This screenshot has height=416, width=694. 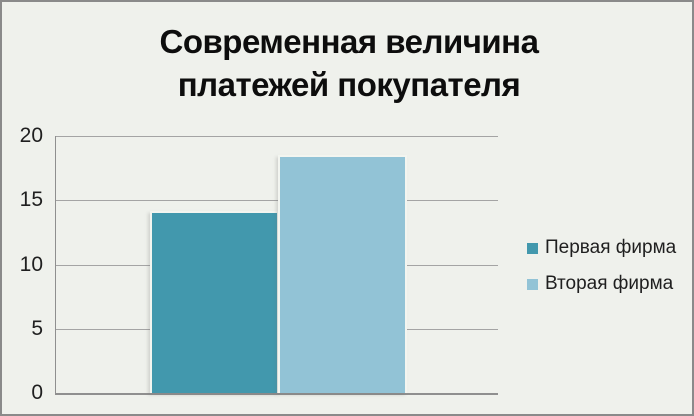 What do you see at coordinates (611, 247) in the screenshot?
I see `legend-label: Первая фирма` at bounding box center [611, 247].